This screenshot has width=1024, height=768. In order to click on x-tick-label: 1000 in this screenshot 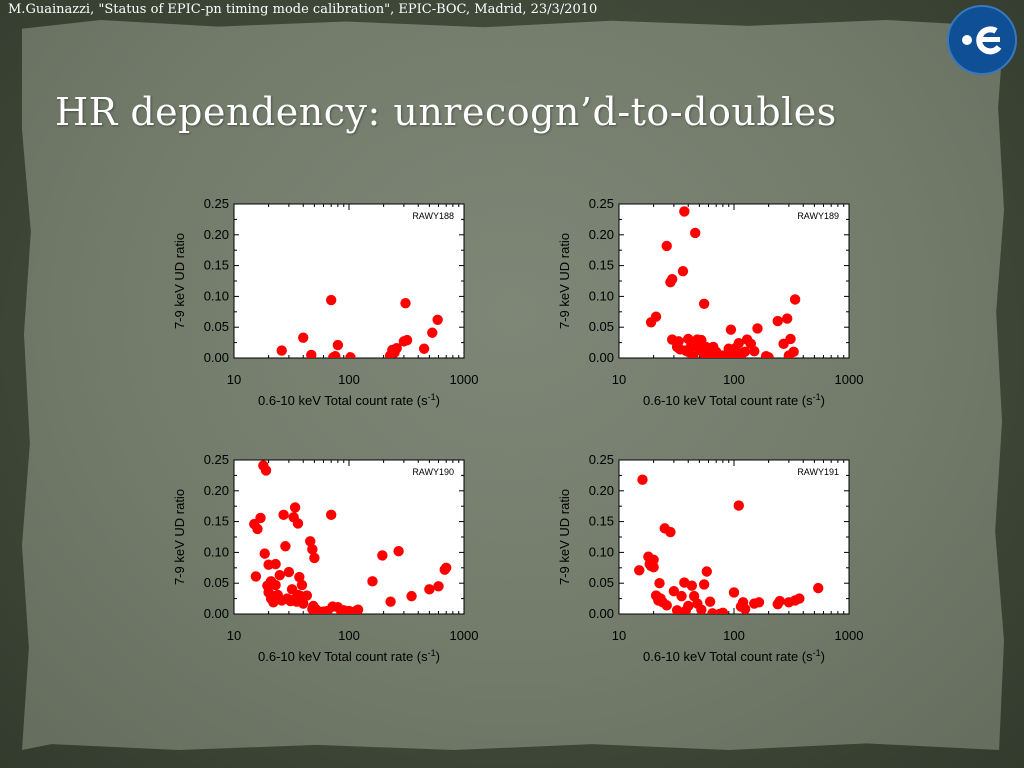, I will do `click(849, 379)`.